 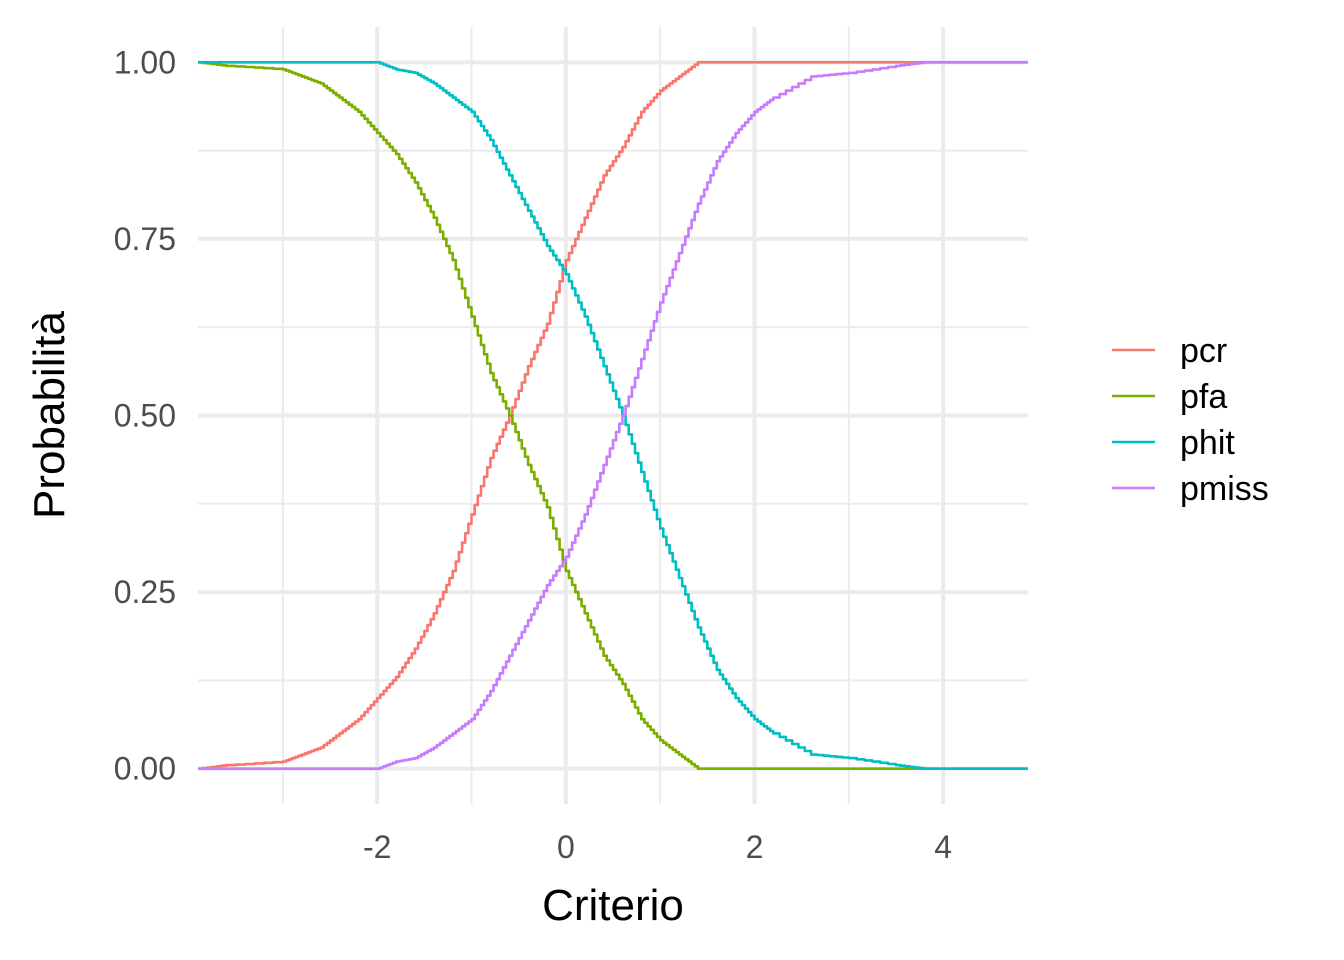 What do you see at coordinates (1207, 443) in the screenshot?
I see `legend-label-phit: phit` at bounding box center [1207, 443].